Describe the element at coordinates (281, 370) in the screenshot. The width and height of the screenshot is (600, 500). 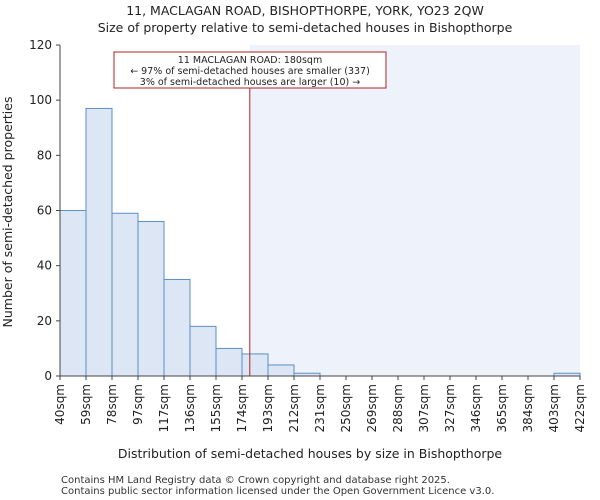
I see `bar-193sqm` at that location.